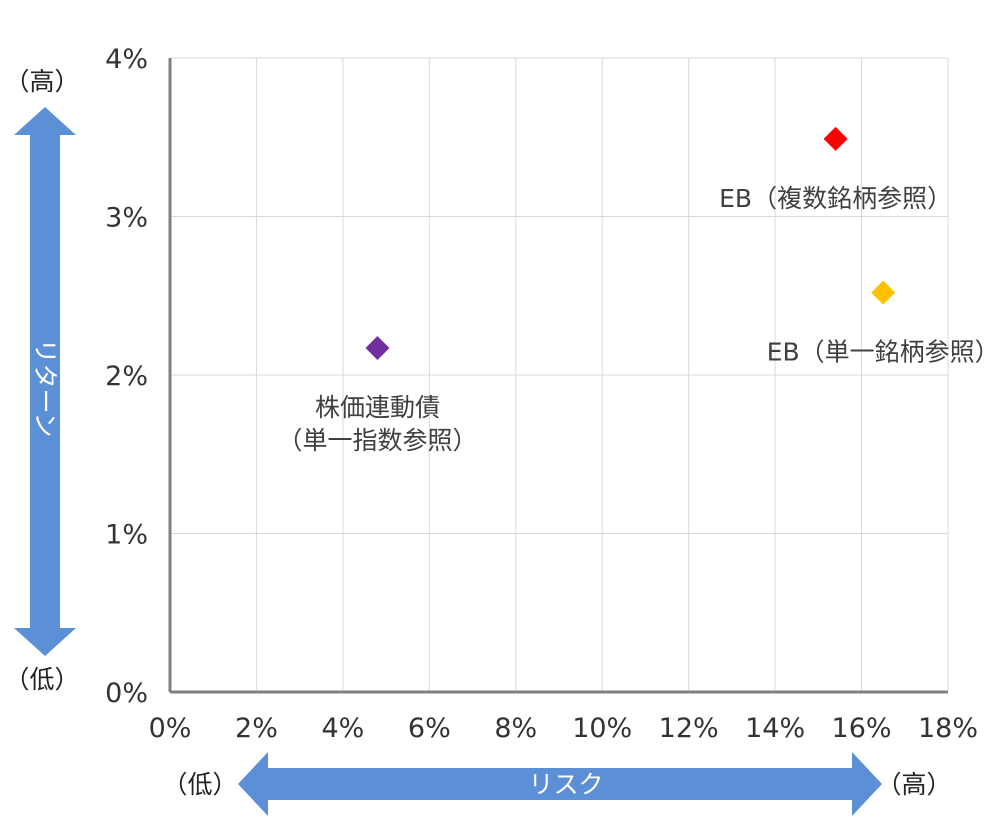 Image resolution: width=1000 pixels, height=821 pixels. Describe the element at coordinates (913, 784) in the screenshot. I see `x-axis-high-label: （高）` at that location.